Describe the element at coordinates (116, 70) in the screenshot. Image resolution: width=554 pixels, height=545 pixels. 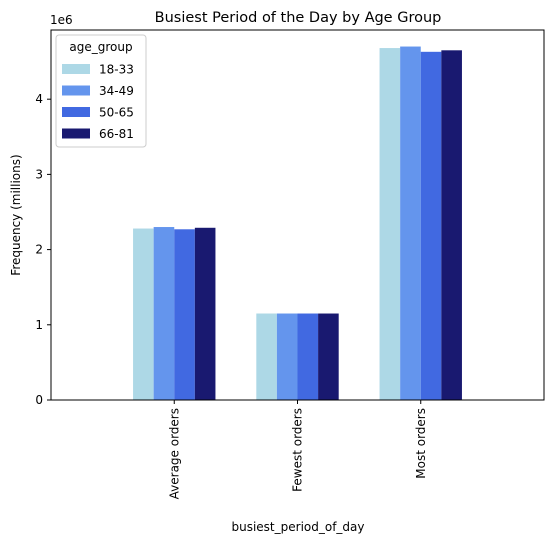
I see `legend-label: 18-33` at that location.